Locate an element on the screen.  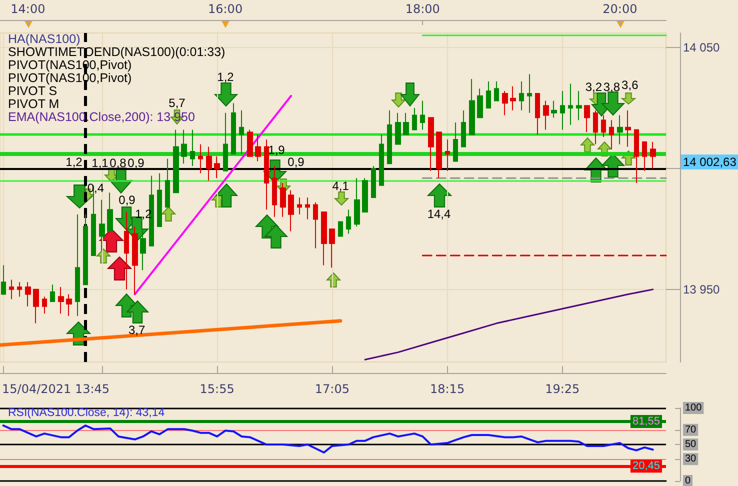
y-tick-label: 0 is located at coordinates (688, 481).